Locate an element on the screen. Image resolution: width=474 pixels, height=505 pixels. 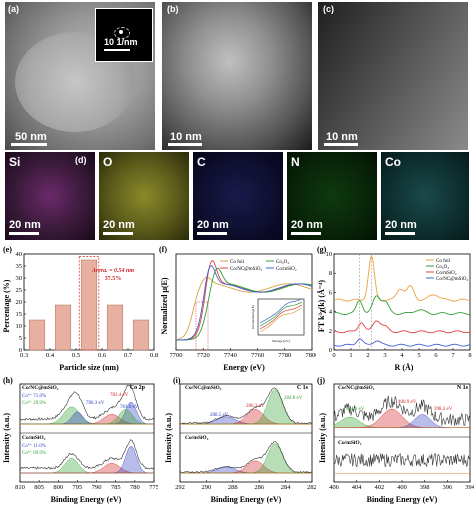
h-plot-top-raw-spectrum is located at coordinates (87, 402).